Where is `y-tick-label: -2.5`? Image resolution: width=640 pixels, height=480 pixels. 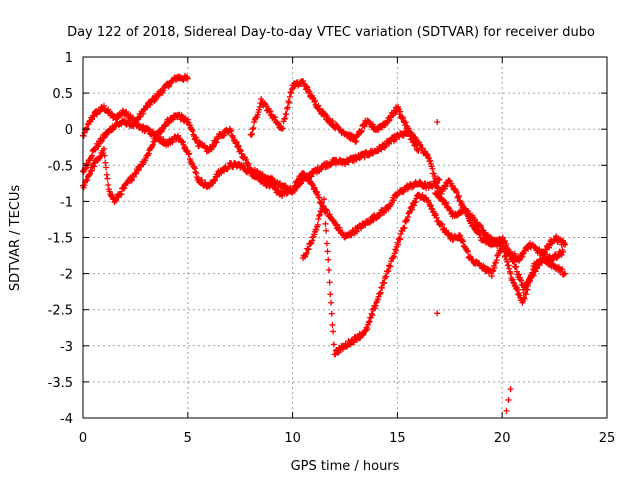 y-tick-label: -2.5 is located at coordinates (60, 311).